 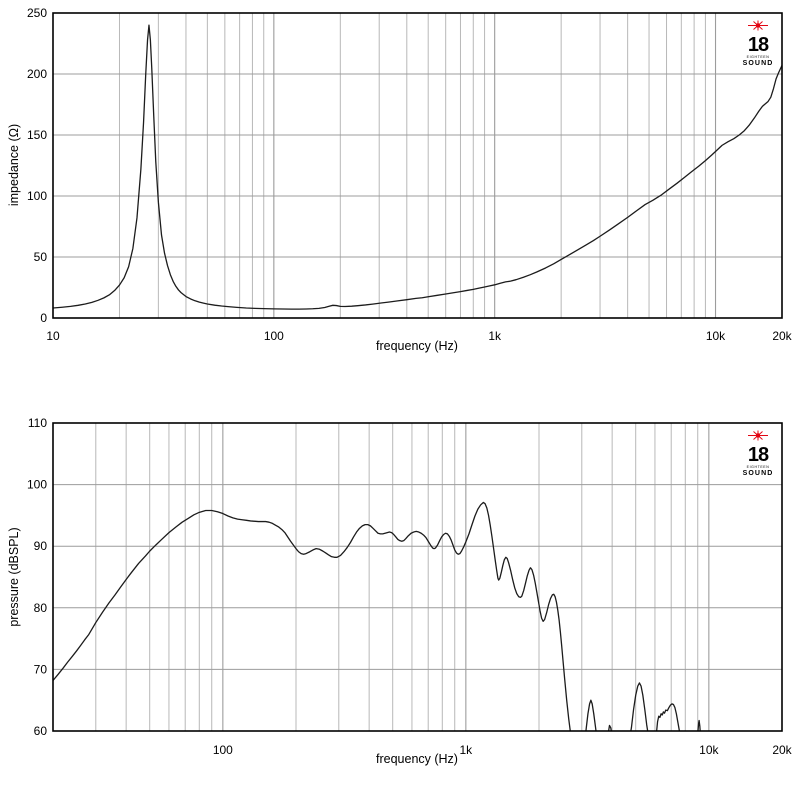 I want to click on impedance-x-tick-label: 100, so click(x=274, y=336).